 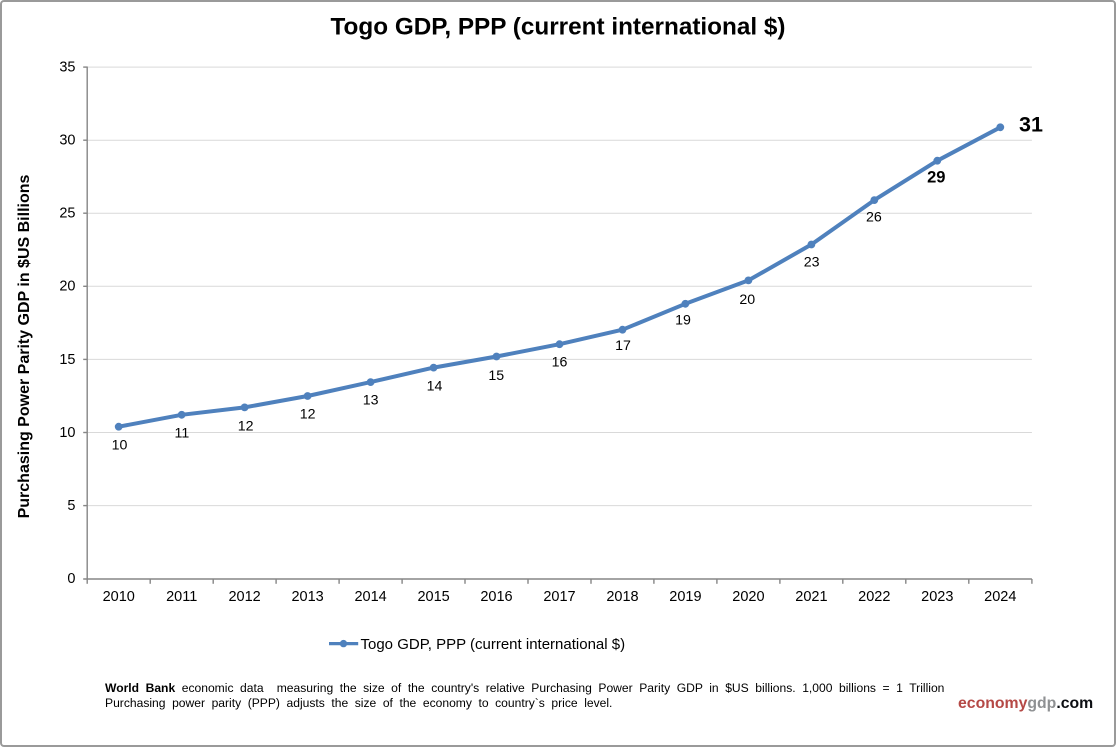 What do you see at coordinates (307, 597) in the screenshot?
I see `svg-text: 2013` at bounding box center [307, 597].